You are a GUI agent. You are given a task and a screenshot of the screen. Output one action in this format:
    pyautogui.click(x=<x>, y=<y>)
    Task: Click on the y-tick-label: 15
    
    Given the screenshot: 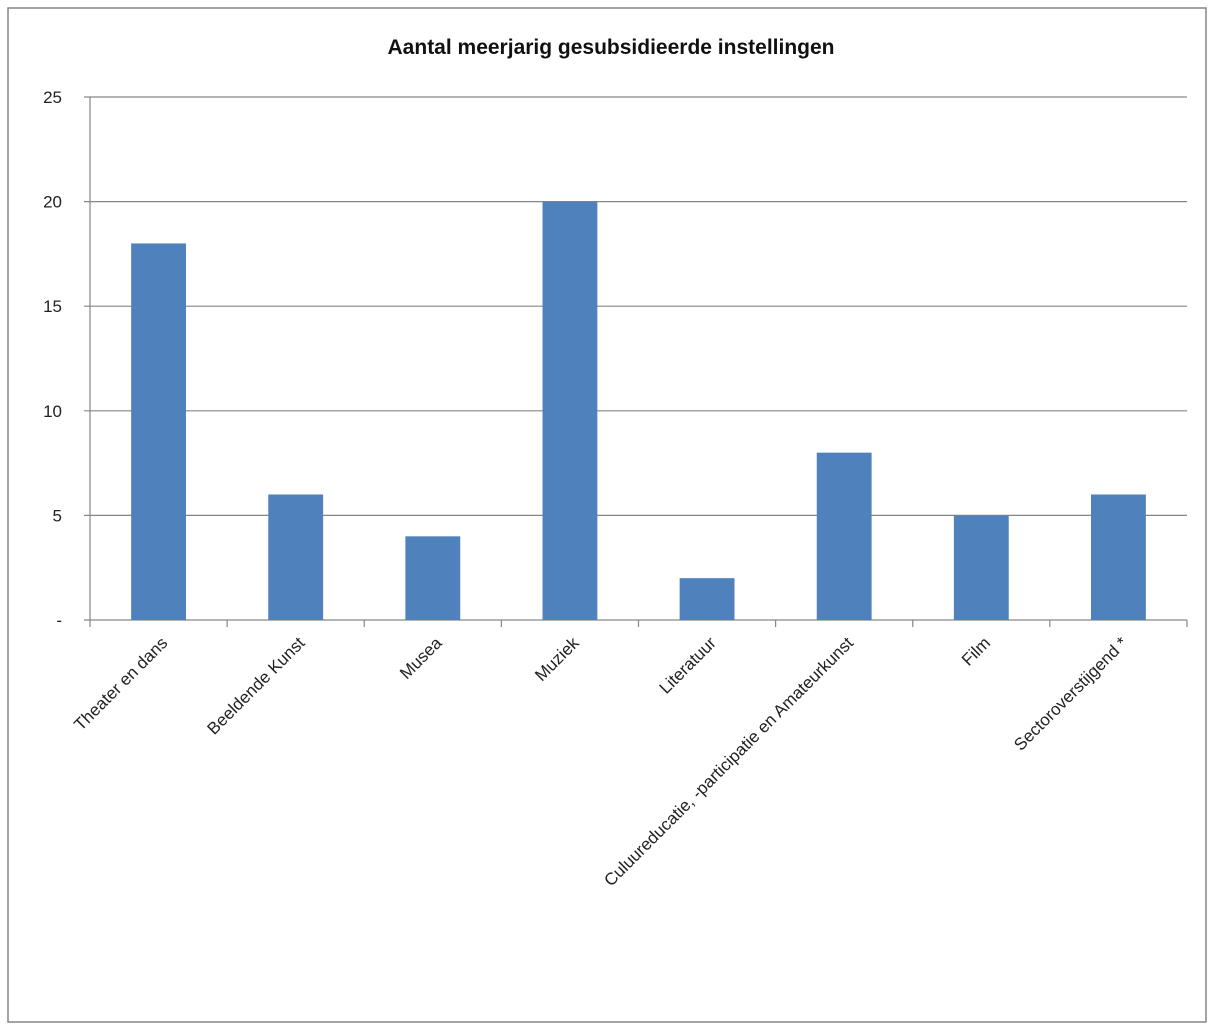 What is the action you would take?
    pyautogui.click(x=52, y=306)
    